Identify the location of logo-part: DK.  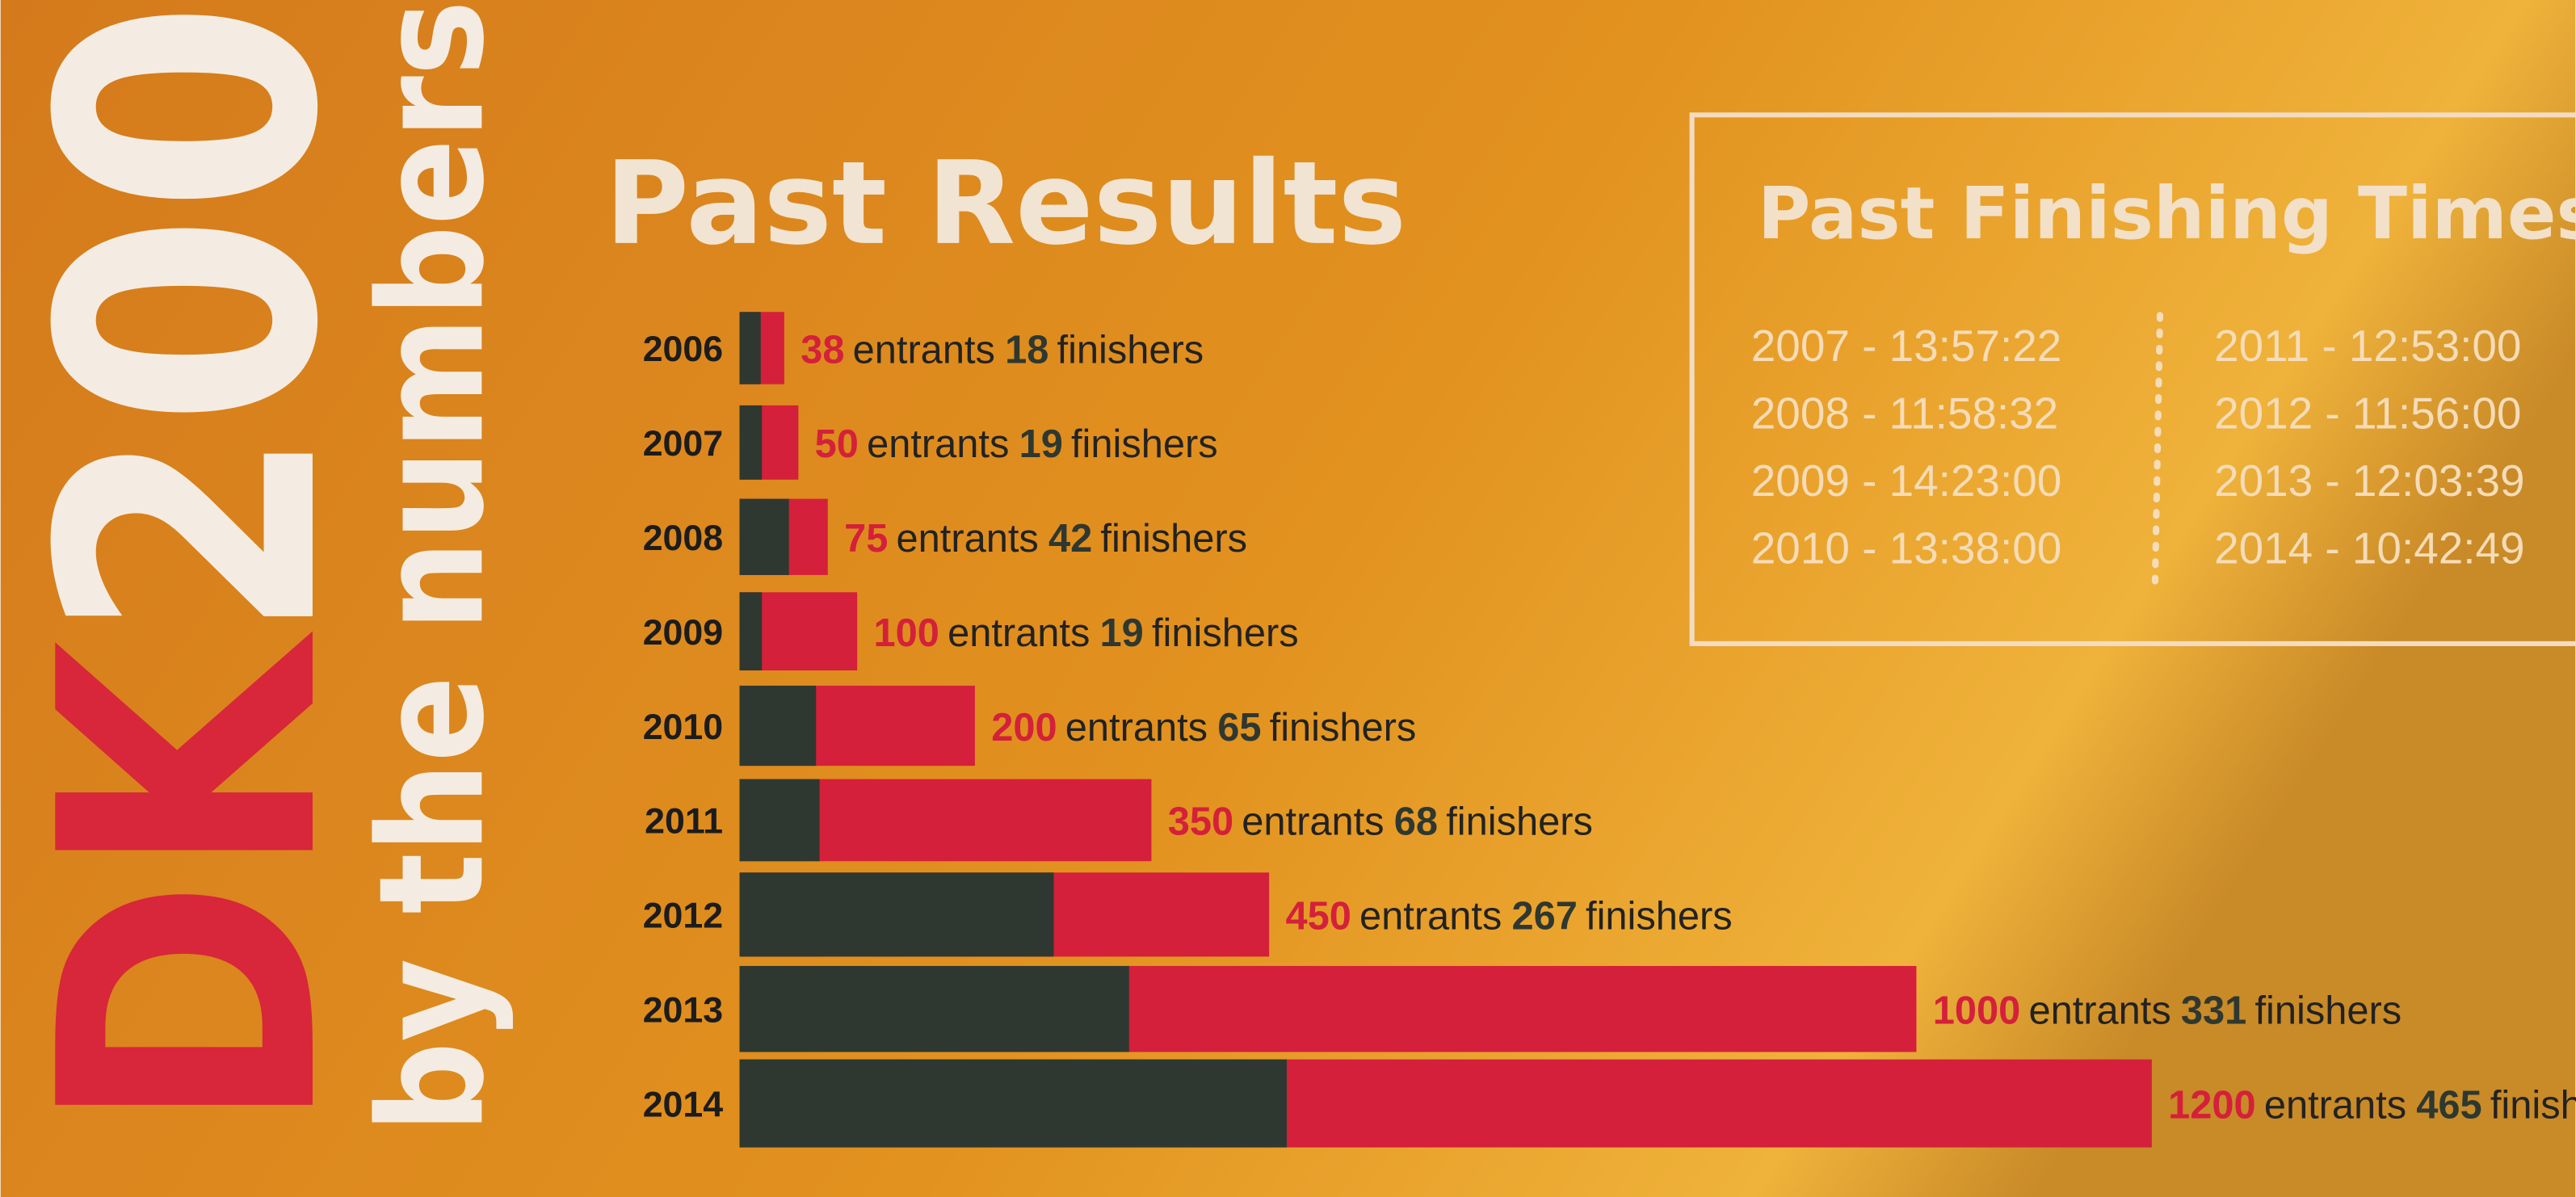
(198, 881).